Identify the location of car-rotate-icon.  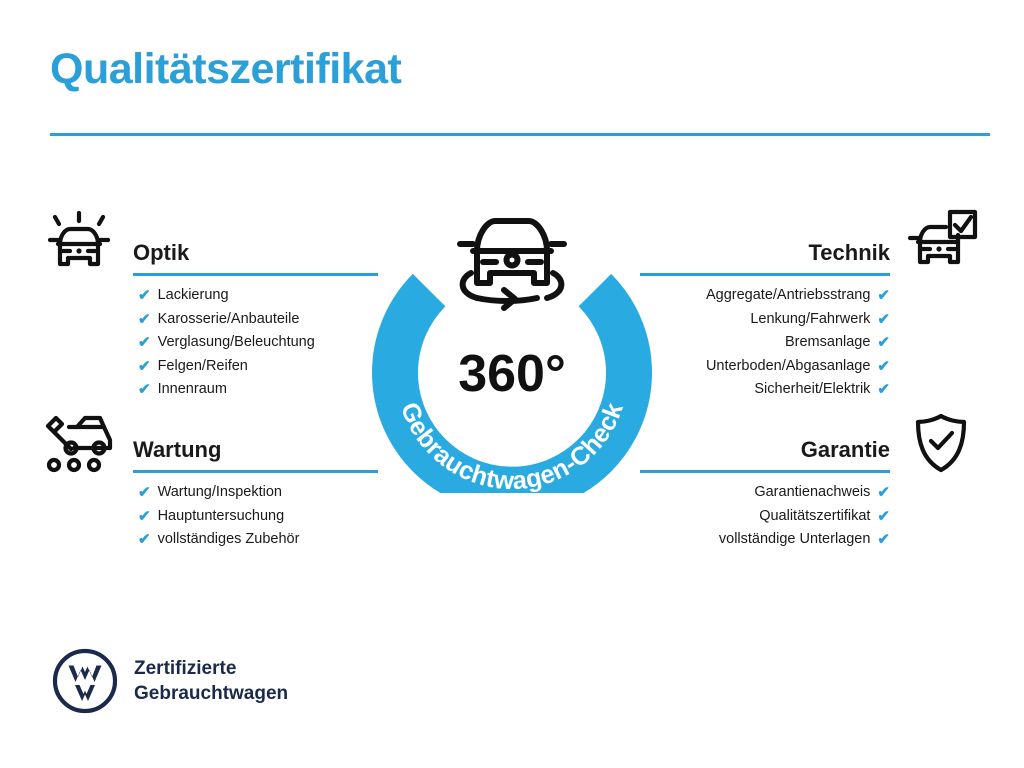
(512, 264).